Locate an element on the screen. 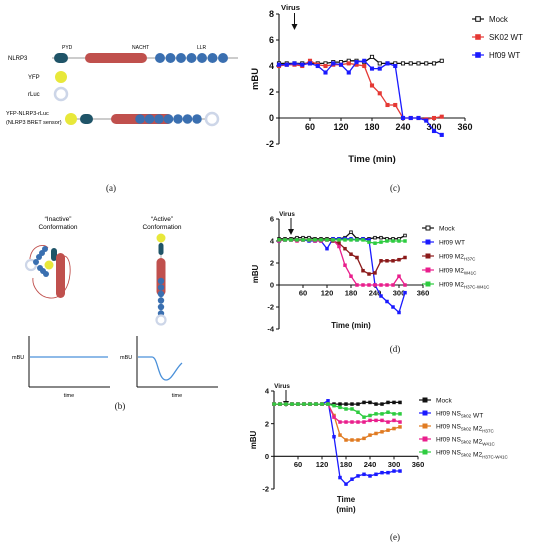 This screenshot has height=544, width=550. y-tick-label: 4 is located at coordinates (267, 391).